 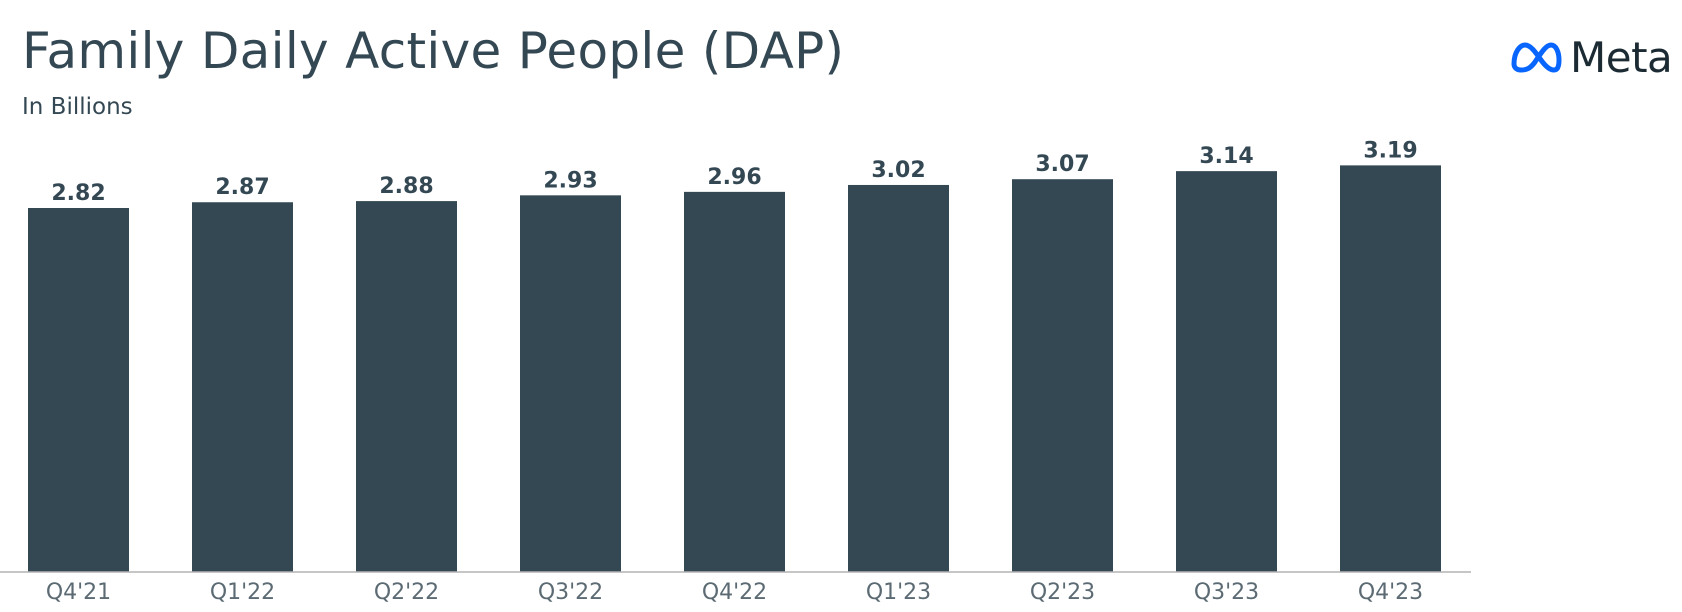 What do you see at coordinates (406, 186) in the screenshot?
I see `data-label: 2.88` at bounding box center [406, 186].